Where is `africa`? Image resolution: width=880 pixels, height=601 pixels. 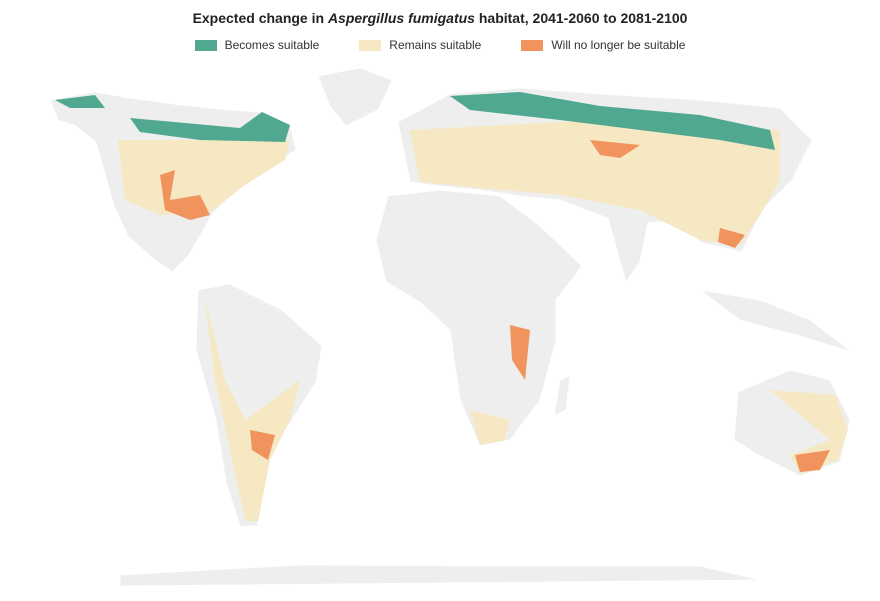
africa is located at coordinates (479, 318).